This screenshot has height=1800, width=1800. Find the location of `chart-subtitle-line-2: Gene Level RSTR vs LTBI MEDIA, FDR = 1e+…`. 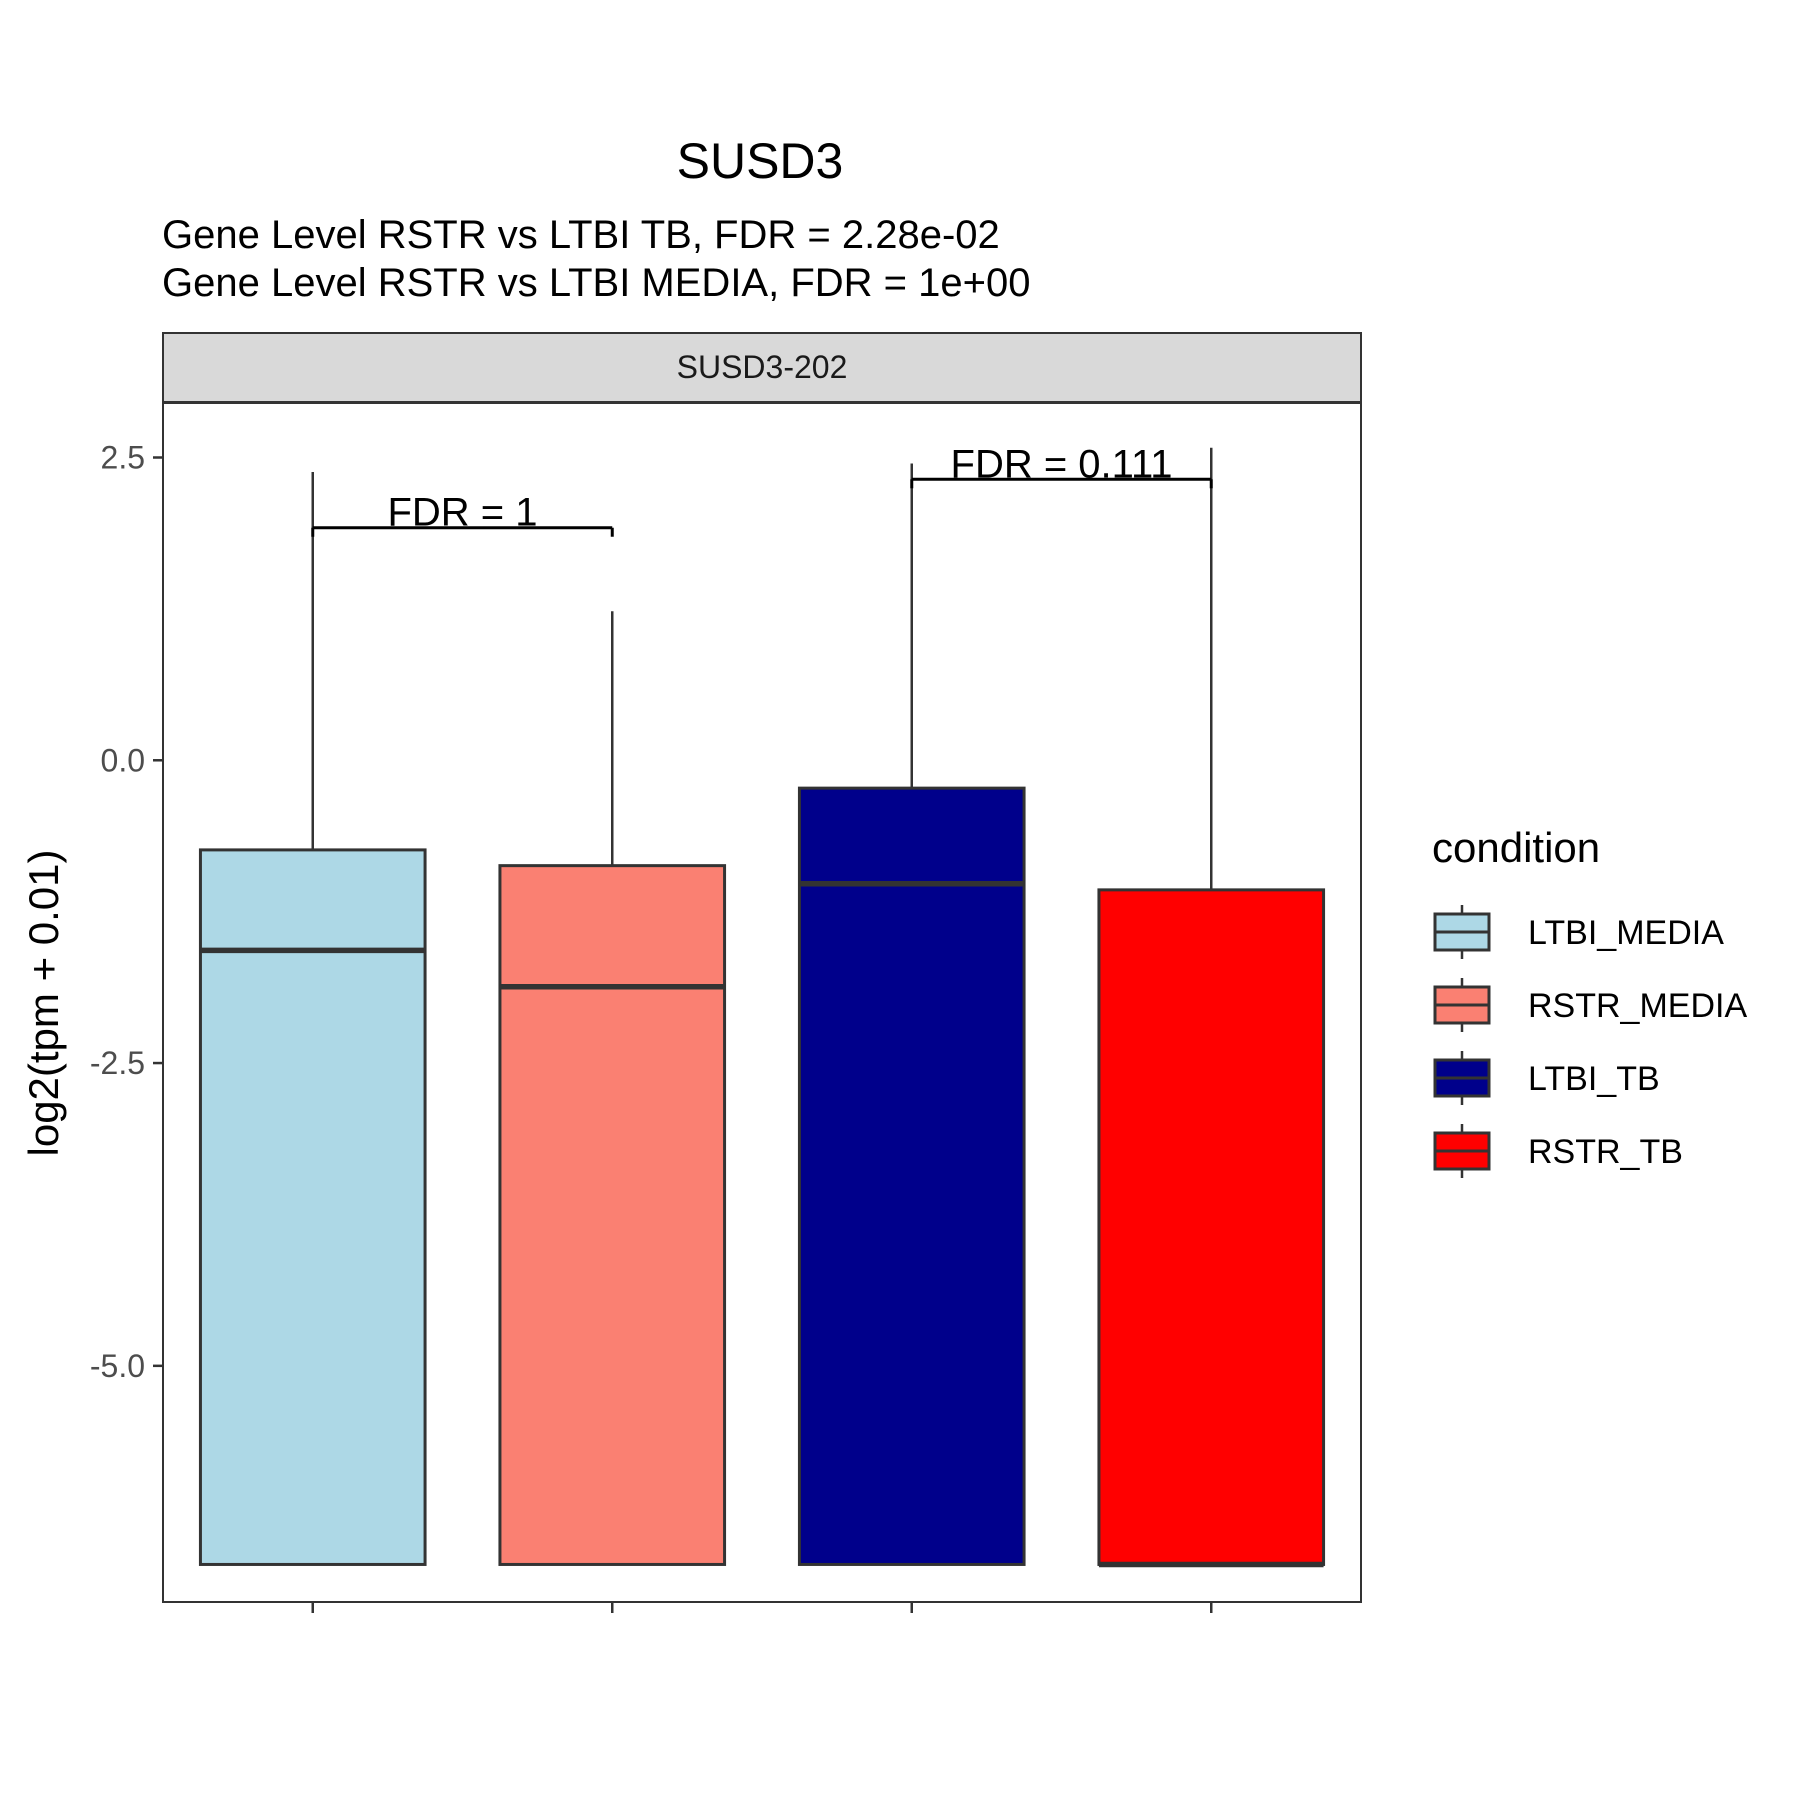

chart-subtitle-line-2: Gene Level RSTR vs LTBI MEDIA, FDR = 1e+… is located at coordinates (596, 283).